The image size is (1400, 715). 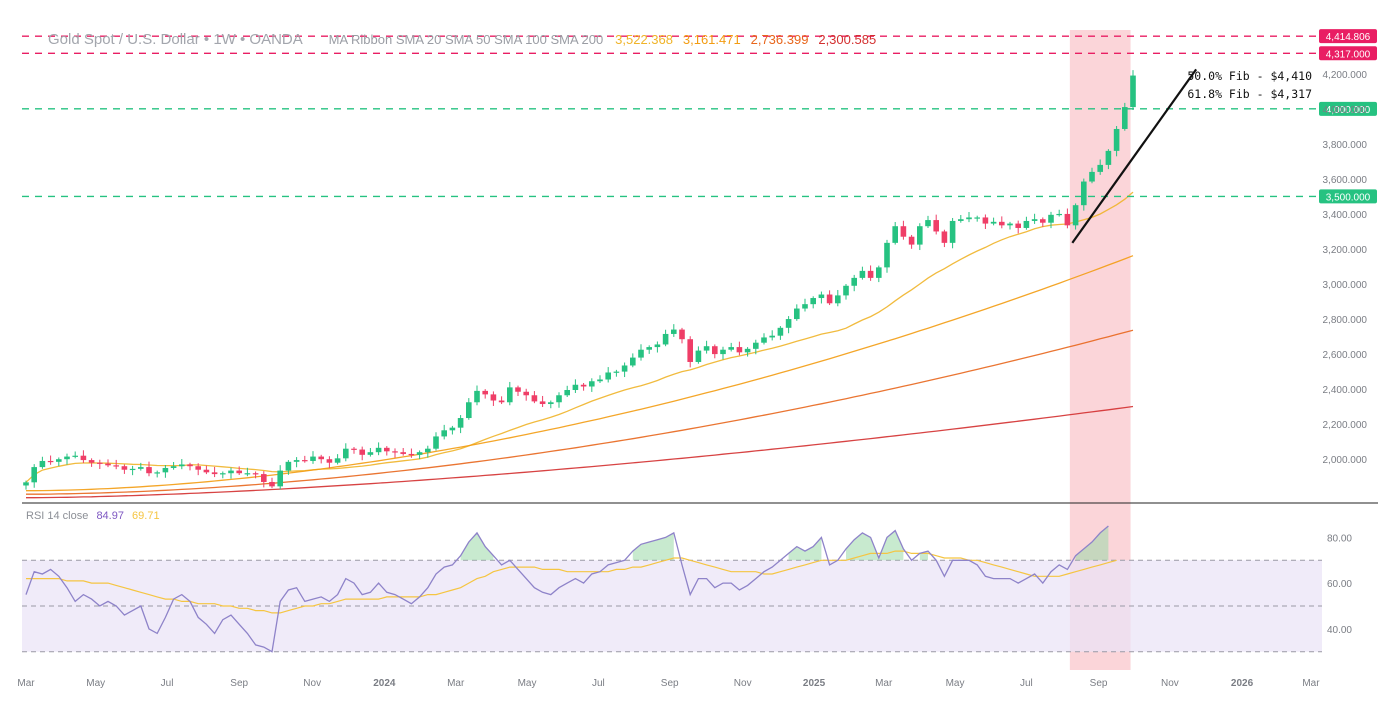 I want to click on y-tick-label: 2,800.000, so click(x=1345, y=320).